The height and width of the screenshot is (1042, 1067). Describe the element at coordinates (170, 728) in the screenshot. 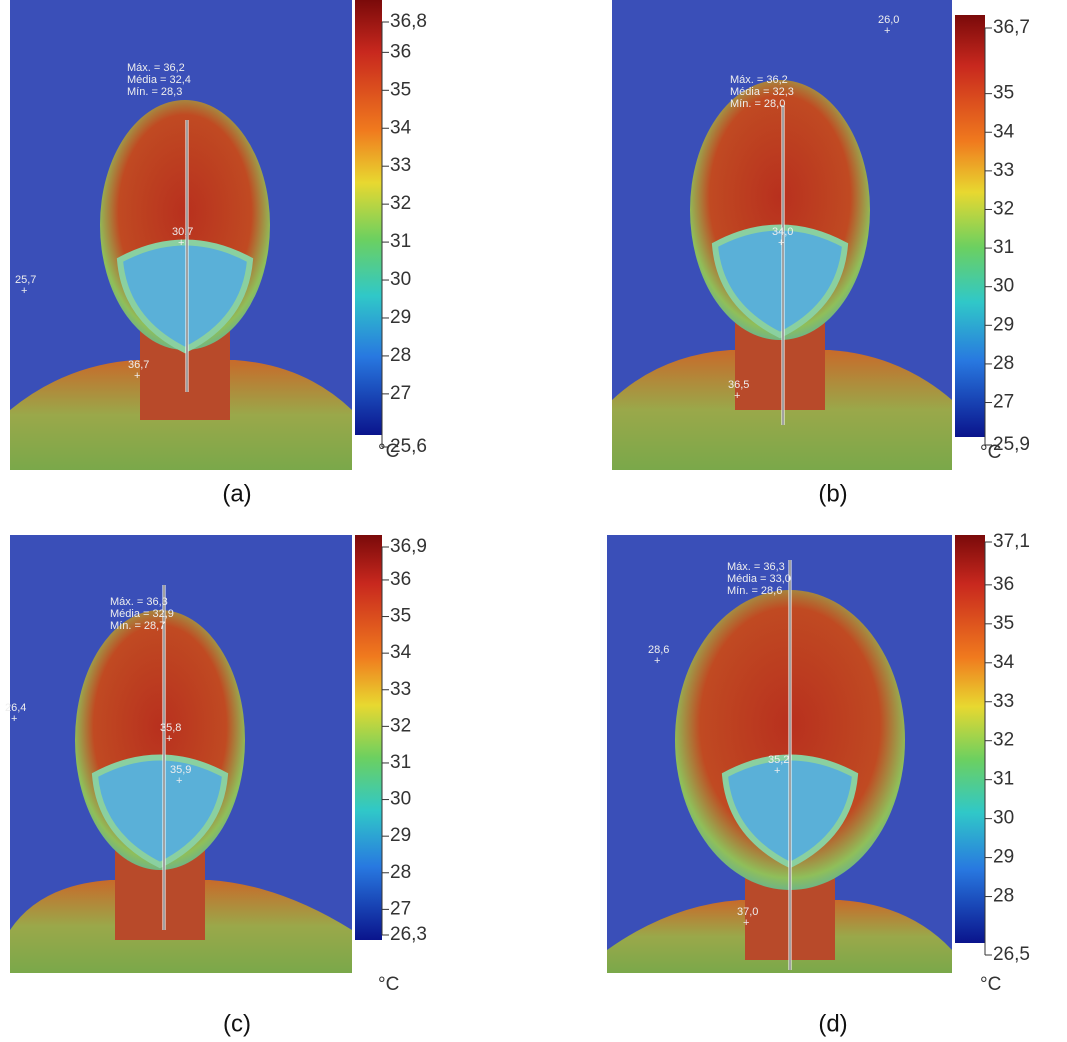

I see `spot-label: 35,8` at that location.